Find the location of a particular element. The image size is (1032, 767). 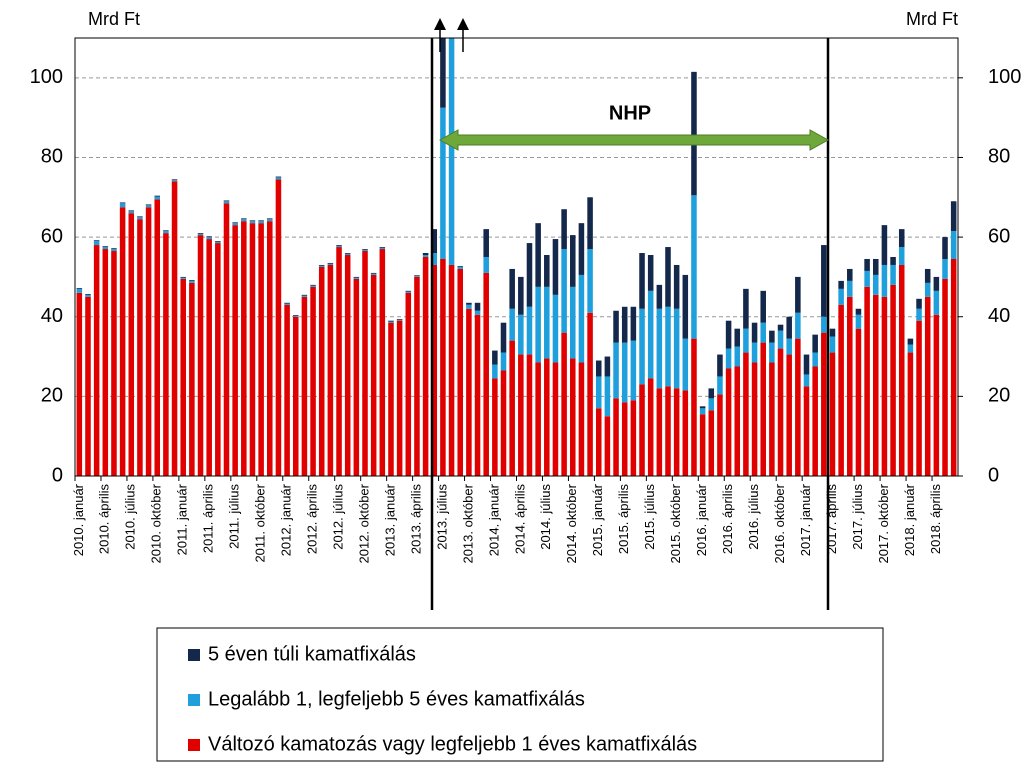

x-tick-label: 2011. július is located at coordinates (234, 516).